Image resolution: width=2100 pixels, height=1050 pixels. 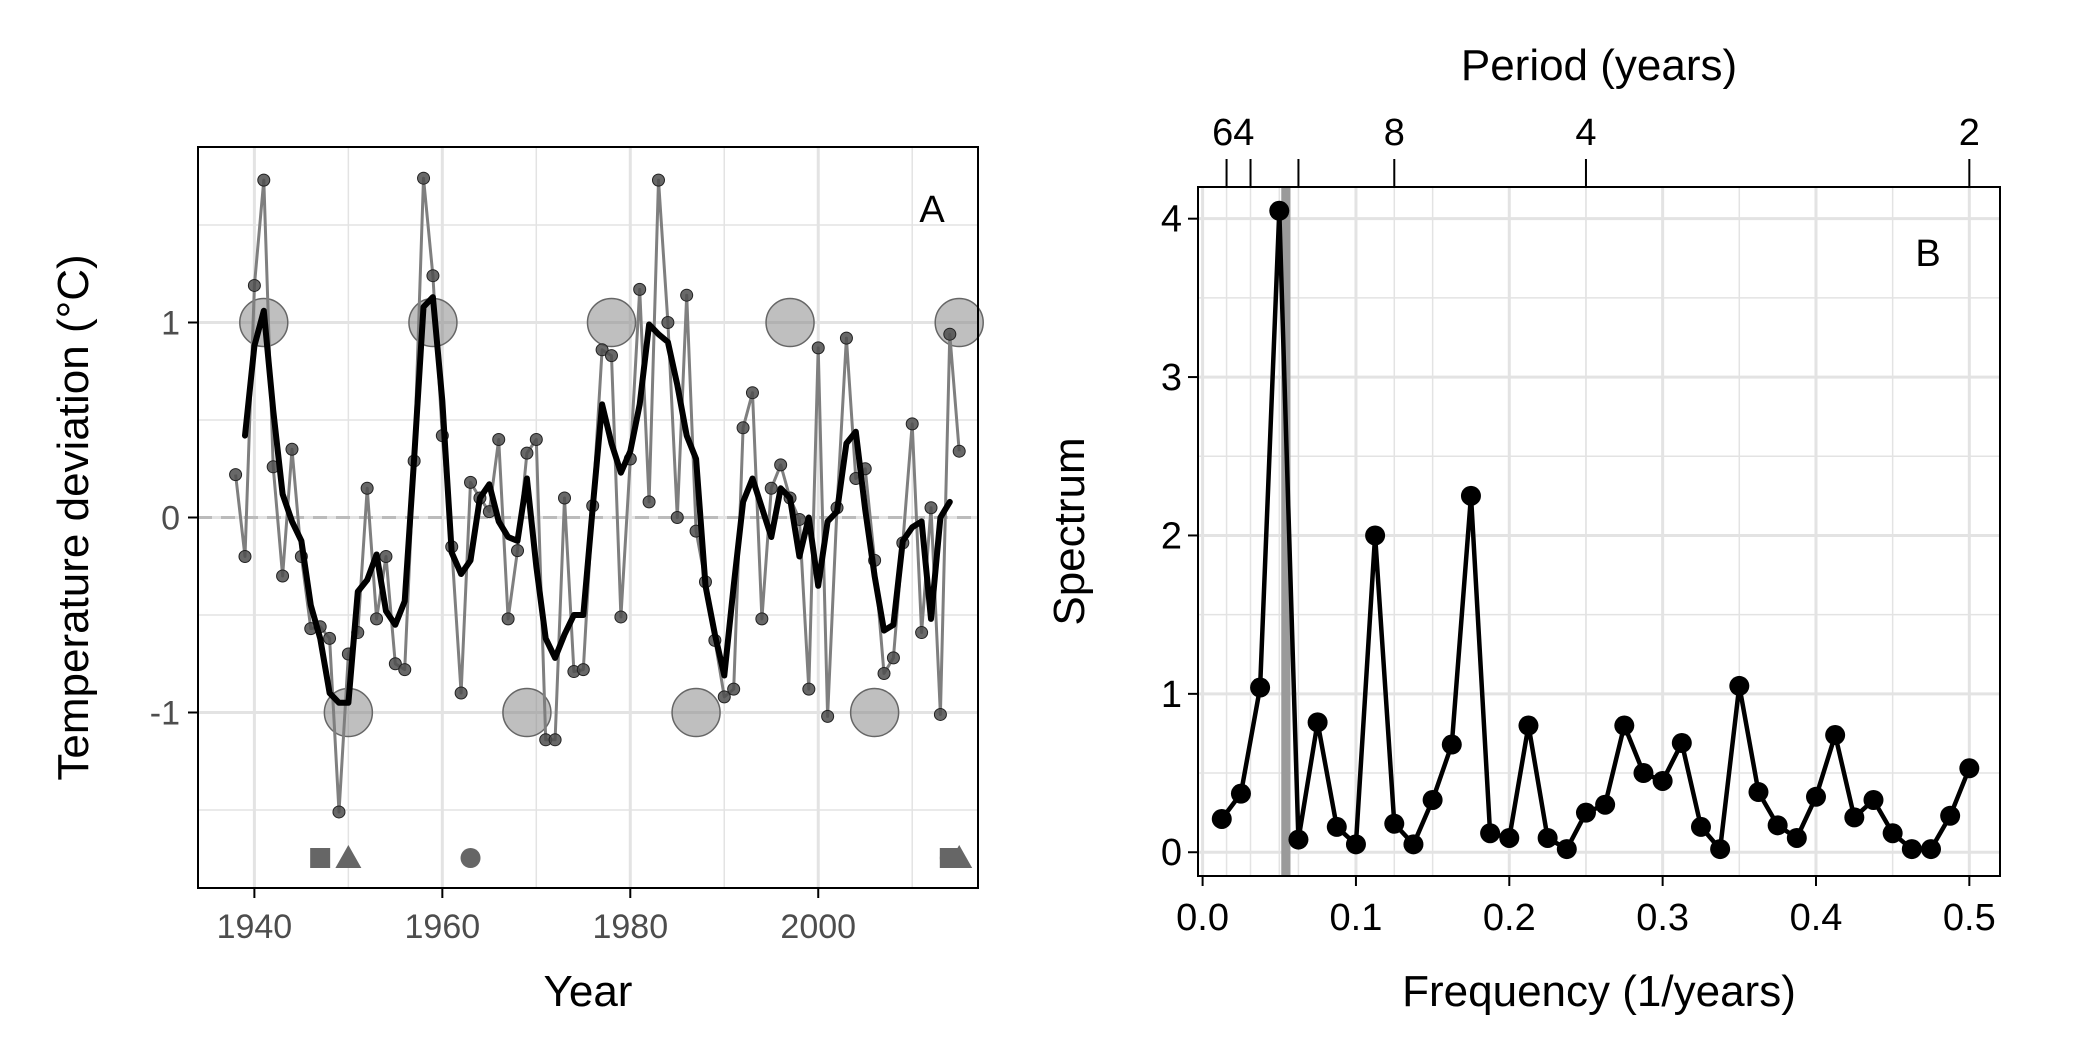 What do you see at coordinates (641, 856) in the screenshot?
I see `panel-a-event-markers` at bounding box center [641, 856].